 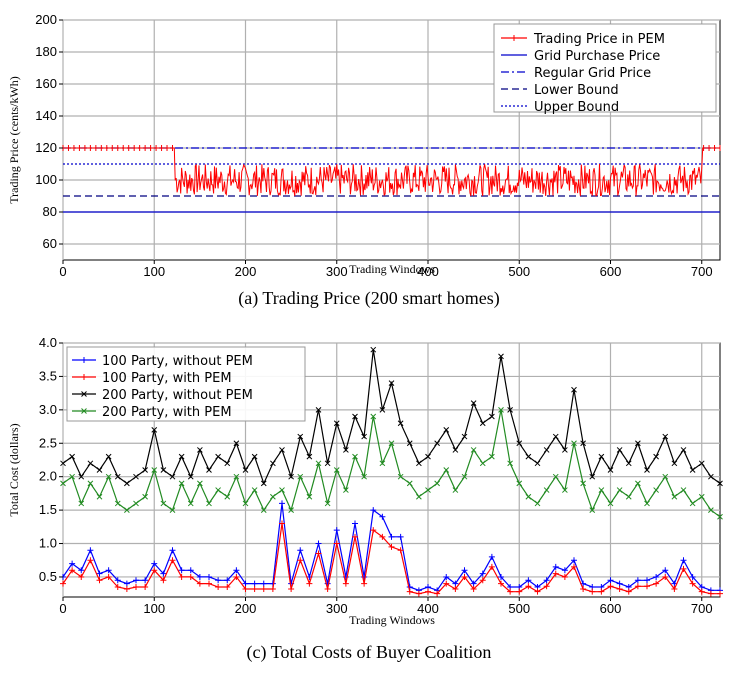 What do you see at coordinates (702, 608) in the screenshot?
I see `c-xtick-label: 700` at bounding box center [702, 608].